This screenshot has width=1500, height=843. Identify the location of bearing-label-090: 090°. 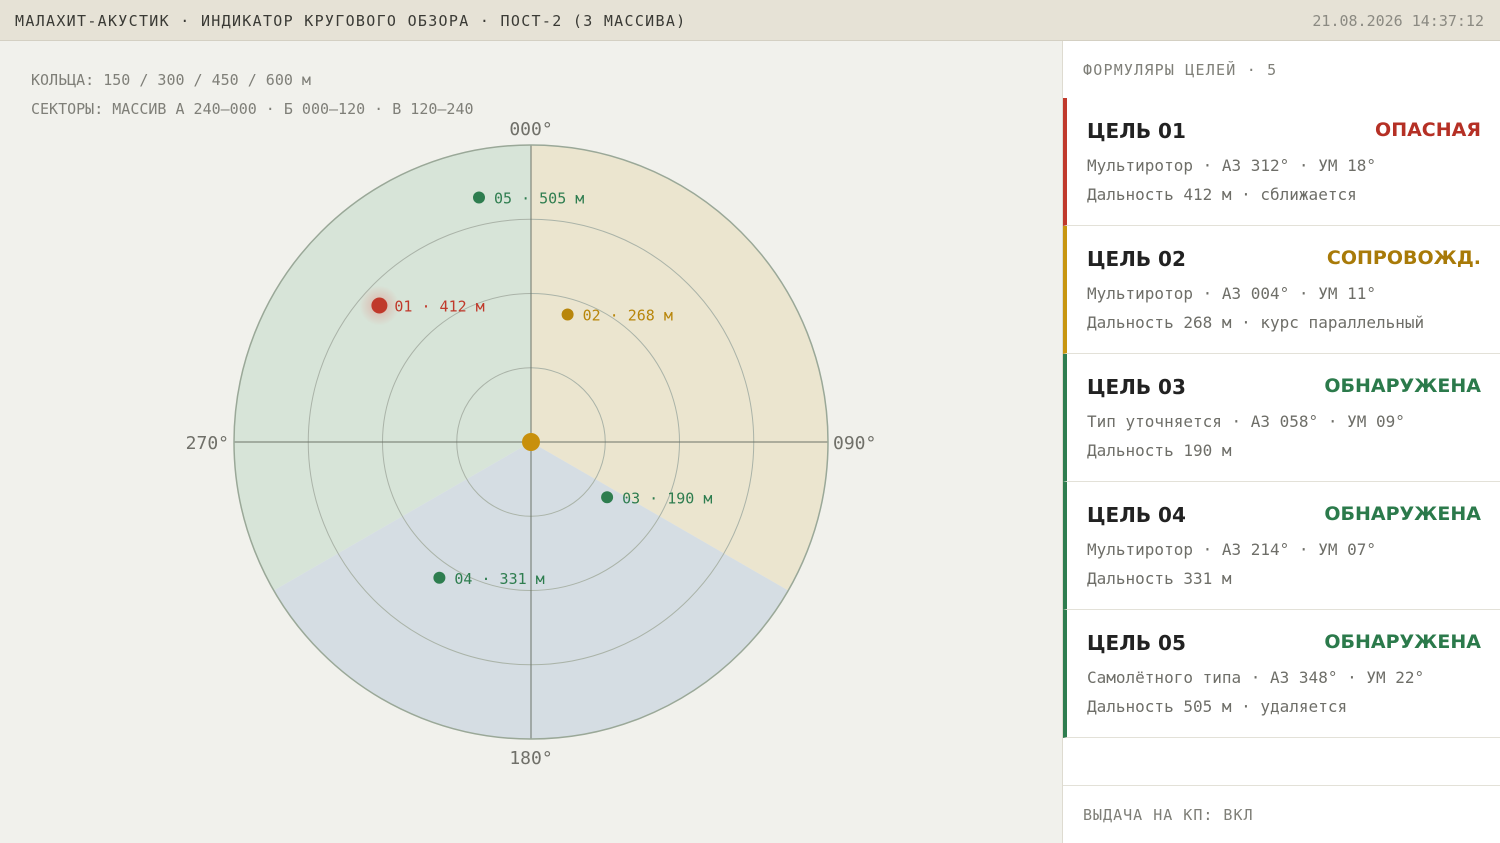
(854, 443).